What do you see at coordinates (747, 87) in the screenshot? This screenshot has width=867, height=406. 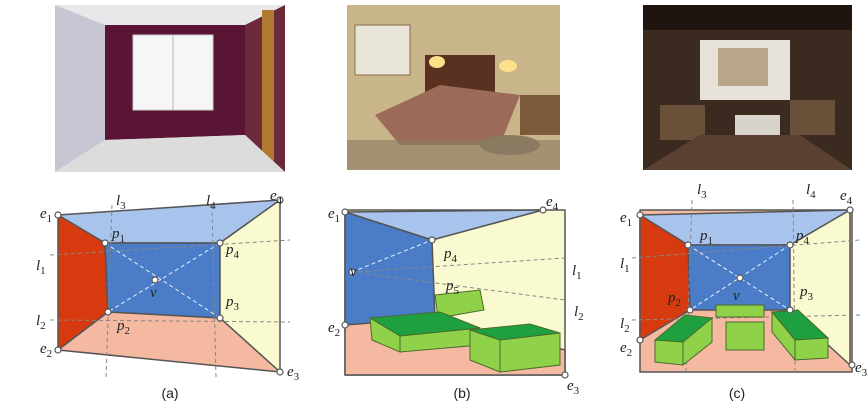 I see `photo-c` at bounding box center [747, 87].